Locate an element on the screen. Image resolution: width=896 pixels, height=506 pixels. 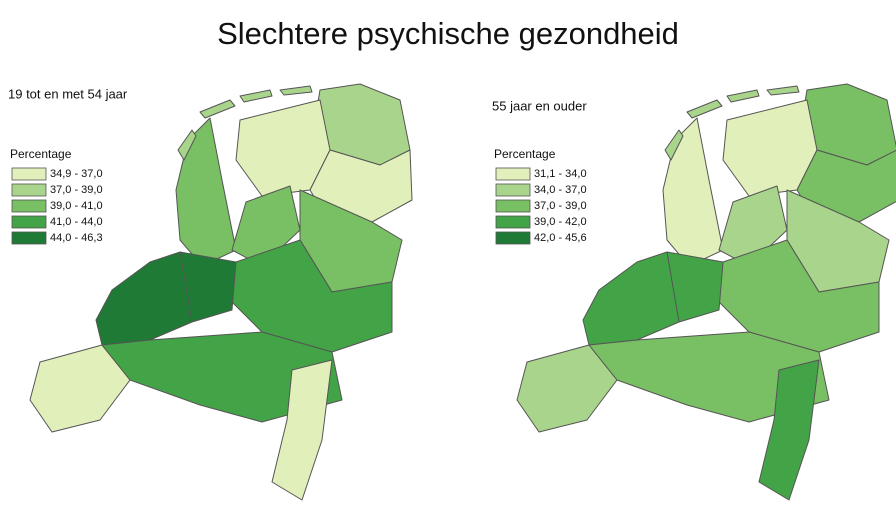
legend-label: 34,9 - 37,0 is located at coordinates (76, 174).